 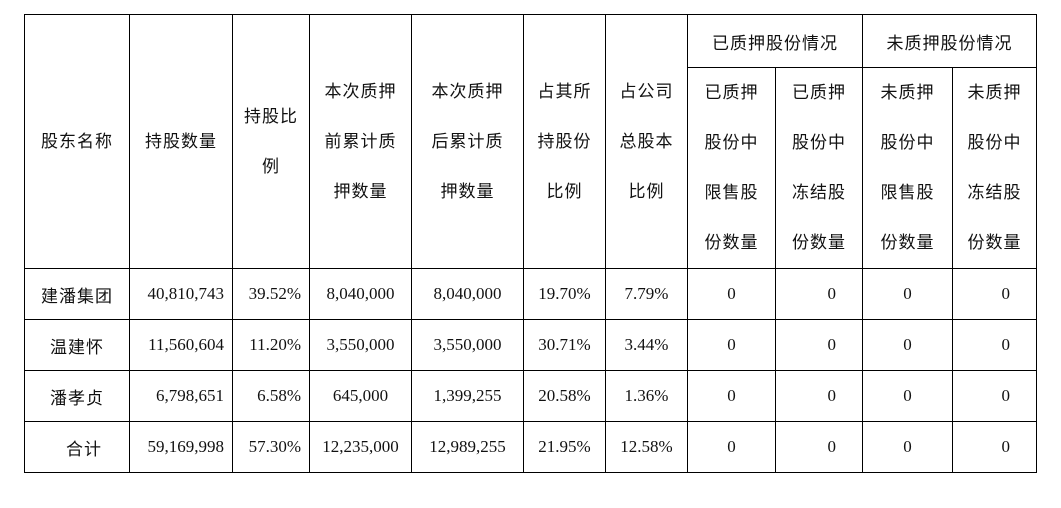 What do you see at coordinates (271, 345) in the screenshot?
I see `cell-share-ratio: 11.20%` at bounding box center [271, 345].